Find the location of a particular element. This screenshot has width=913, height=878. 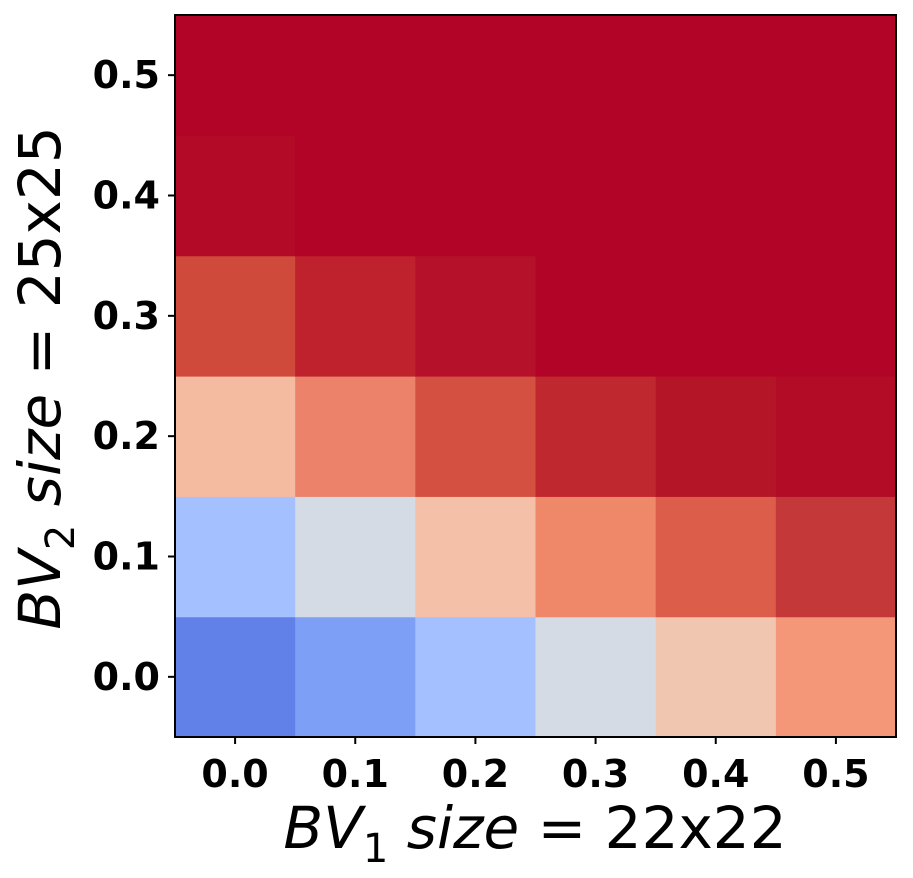

x-tick-label: 0.1 is located at coordinates (355, 774).